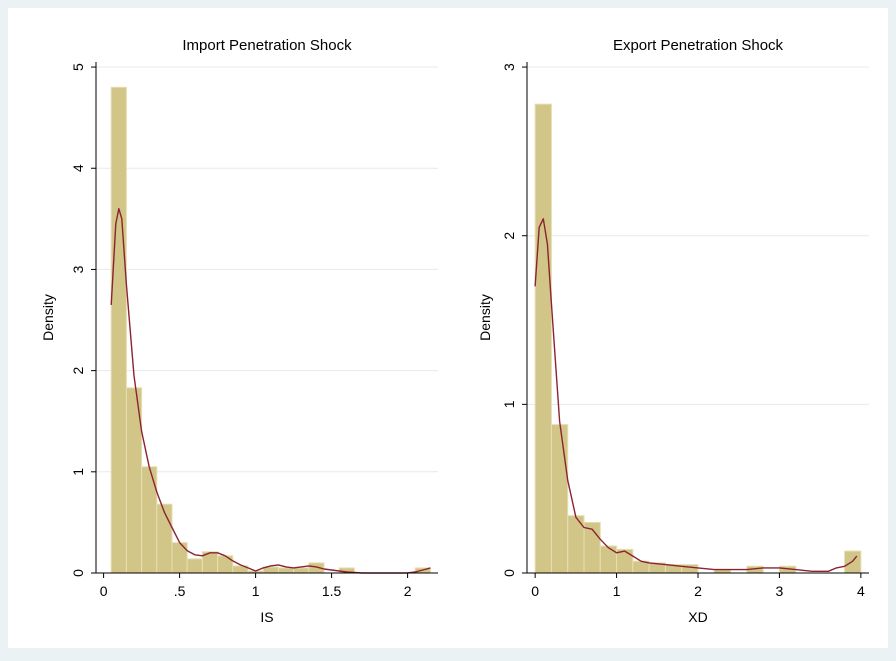 This screenshot has width=896, height=661. What do you see at coordinates (78, 67) in the screenshot?
I see `y-tick-label: 5` at bounding box center [78, 67].